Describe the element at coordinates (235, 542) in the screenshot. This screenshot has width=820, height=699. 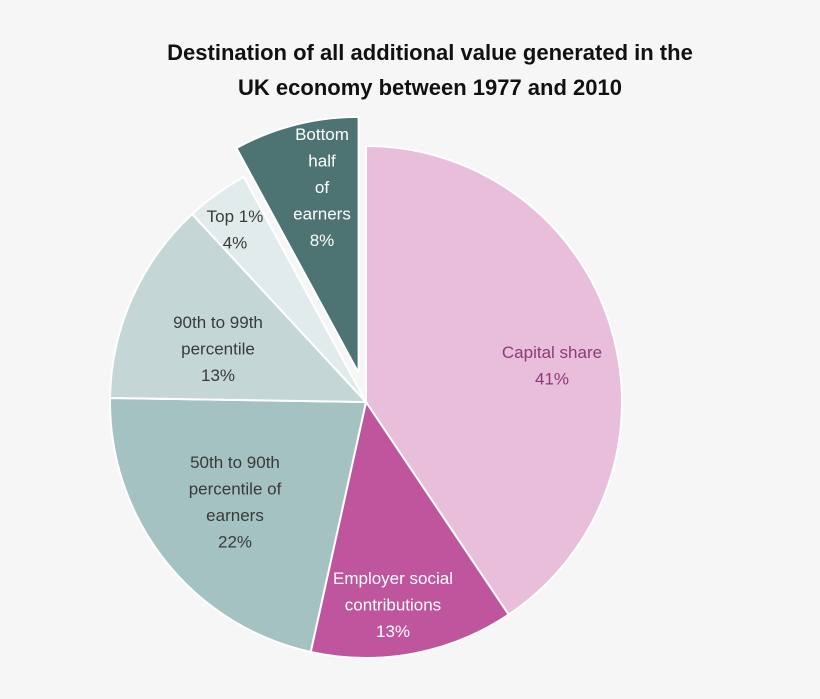
I see `label-line: 22%` at that location.